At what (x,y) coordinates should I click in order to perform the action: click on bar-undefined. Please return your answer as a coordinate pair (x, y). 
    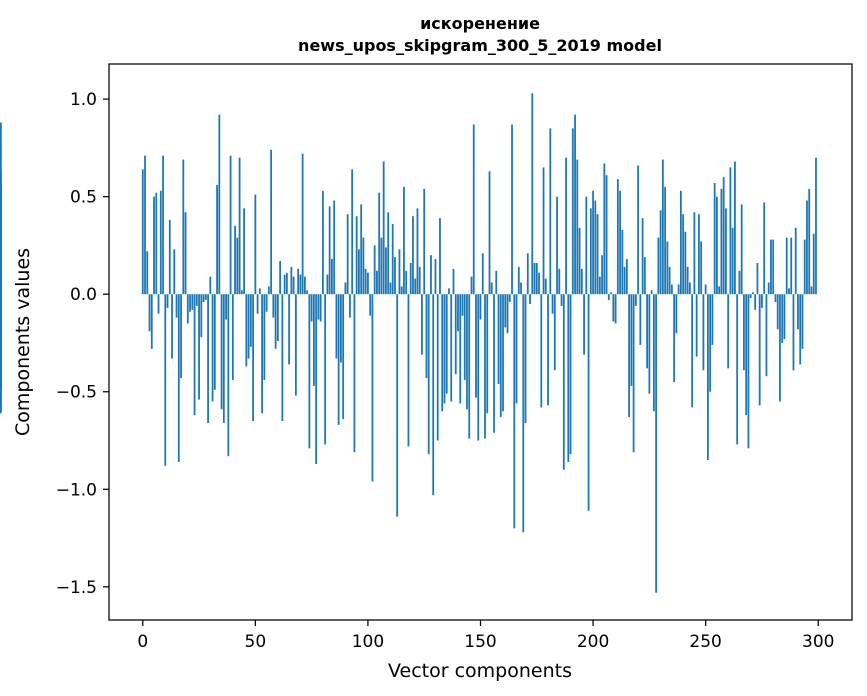
    Looking at the image, I should click on (1, 354).